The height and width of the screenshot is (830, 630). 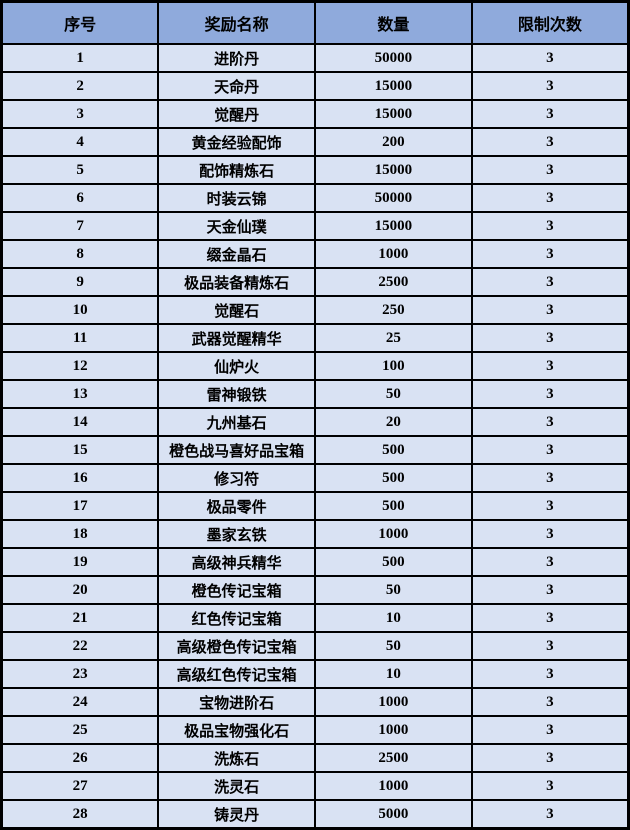 I want to click on cell-quantity: 2500, so click(x=393, y=282).